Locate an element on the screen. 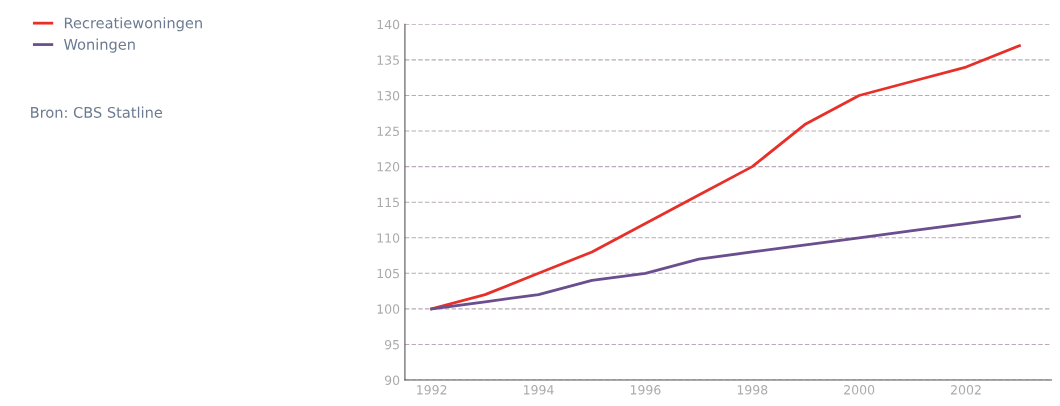  y-tick-label: 90 is located at coordinates (392, 380).